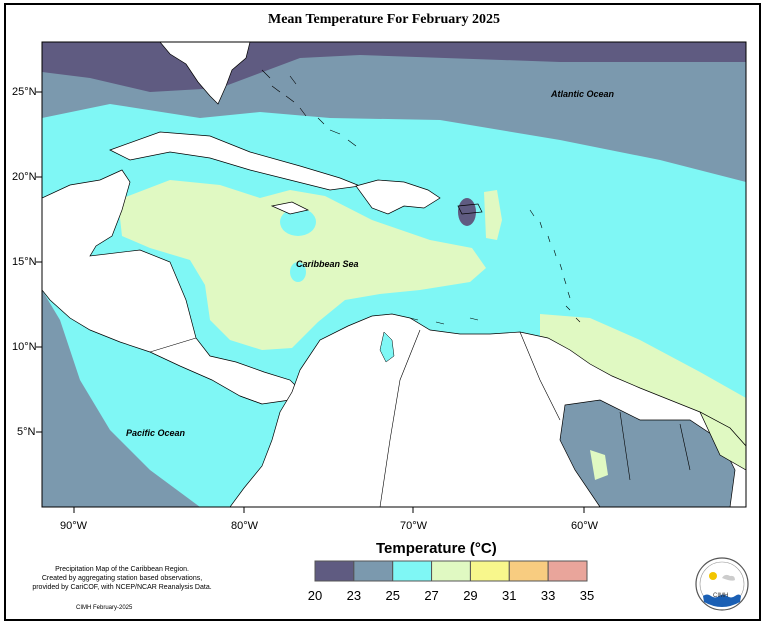 This screenshot has width=768, height=628. What do you see at coordinates (721, 596) in the screenshot?
I see `logo-text: CIMH` at bounding box center [721, 596].